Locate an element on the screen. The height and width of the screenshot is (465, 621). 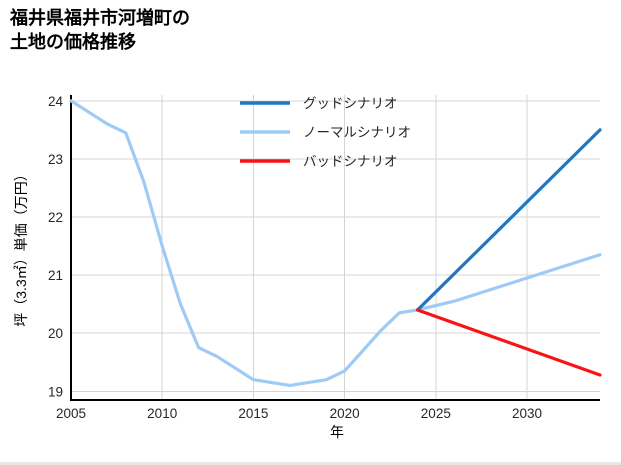
series-グッドシナリオ is located at coordinates (508, 220).